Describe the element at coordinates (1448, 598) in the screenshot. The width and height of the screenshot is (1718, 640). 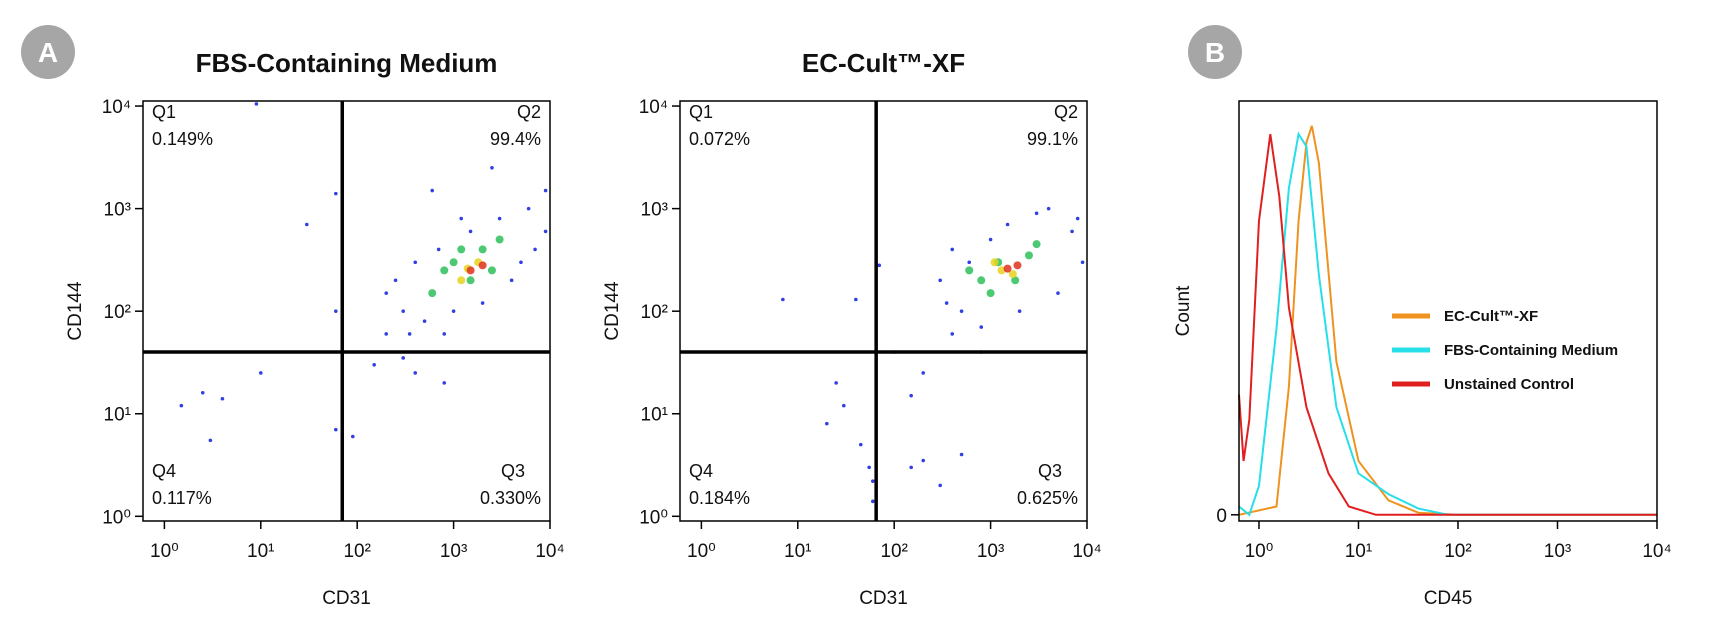
I see `x-axis-label: CD45` at that location.